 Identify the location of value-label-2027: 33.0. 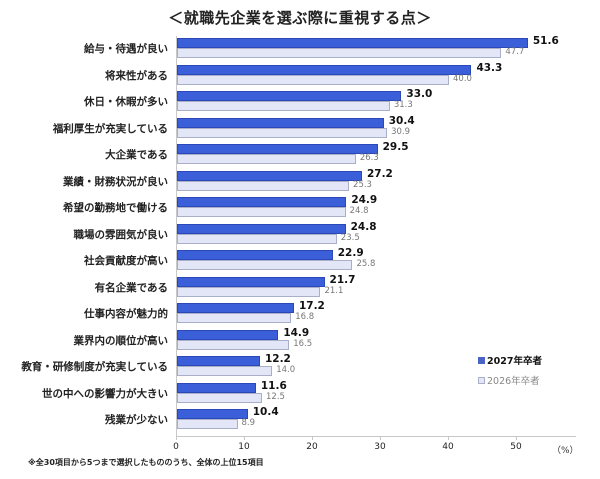
(419, 94).